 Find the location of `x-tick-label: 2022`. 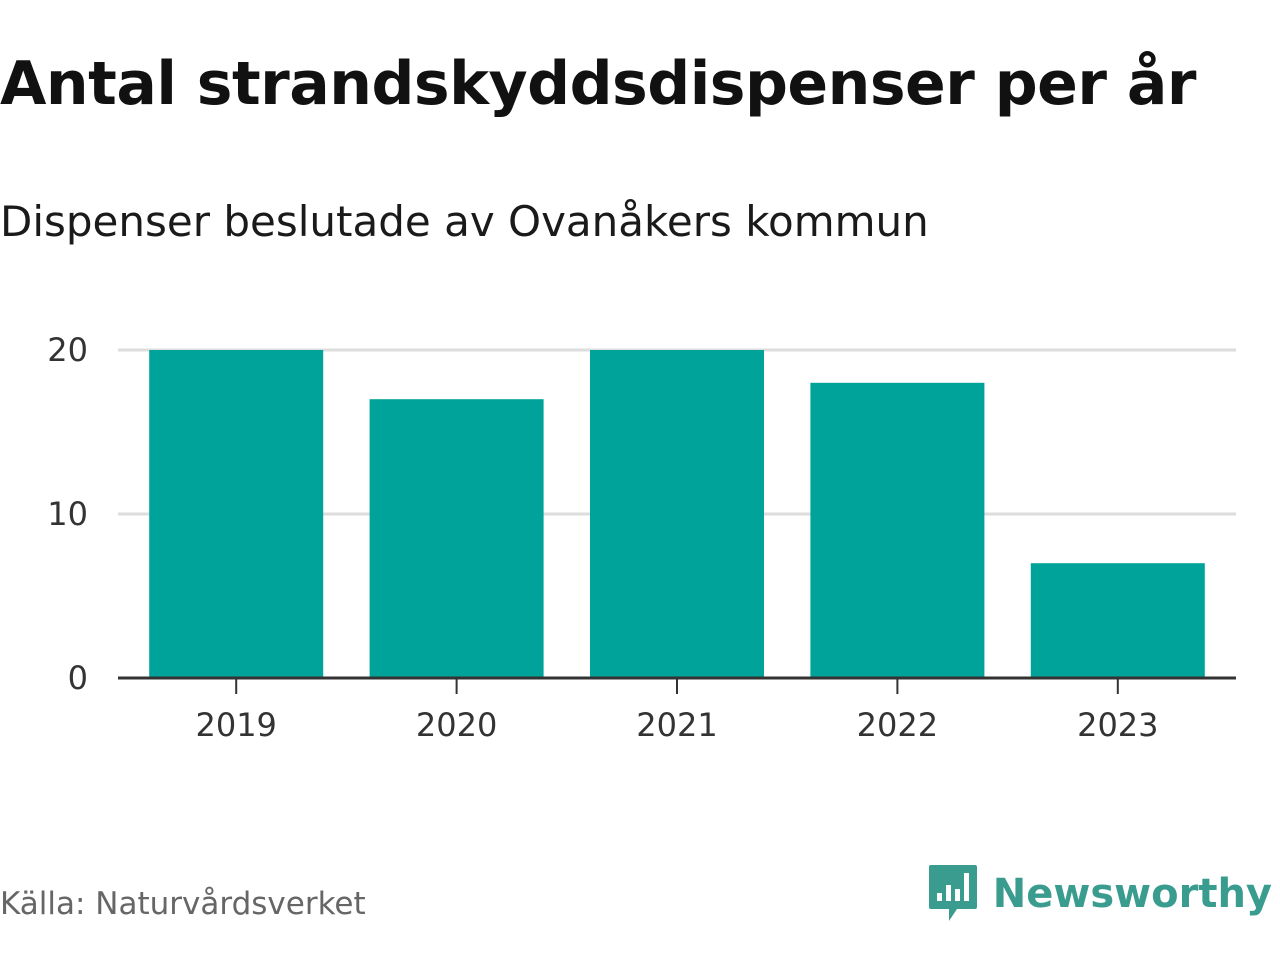

x-tick-label: 2022 is located at coordinates (897, 725).